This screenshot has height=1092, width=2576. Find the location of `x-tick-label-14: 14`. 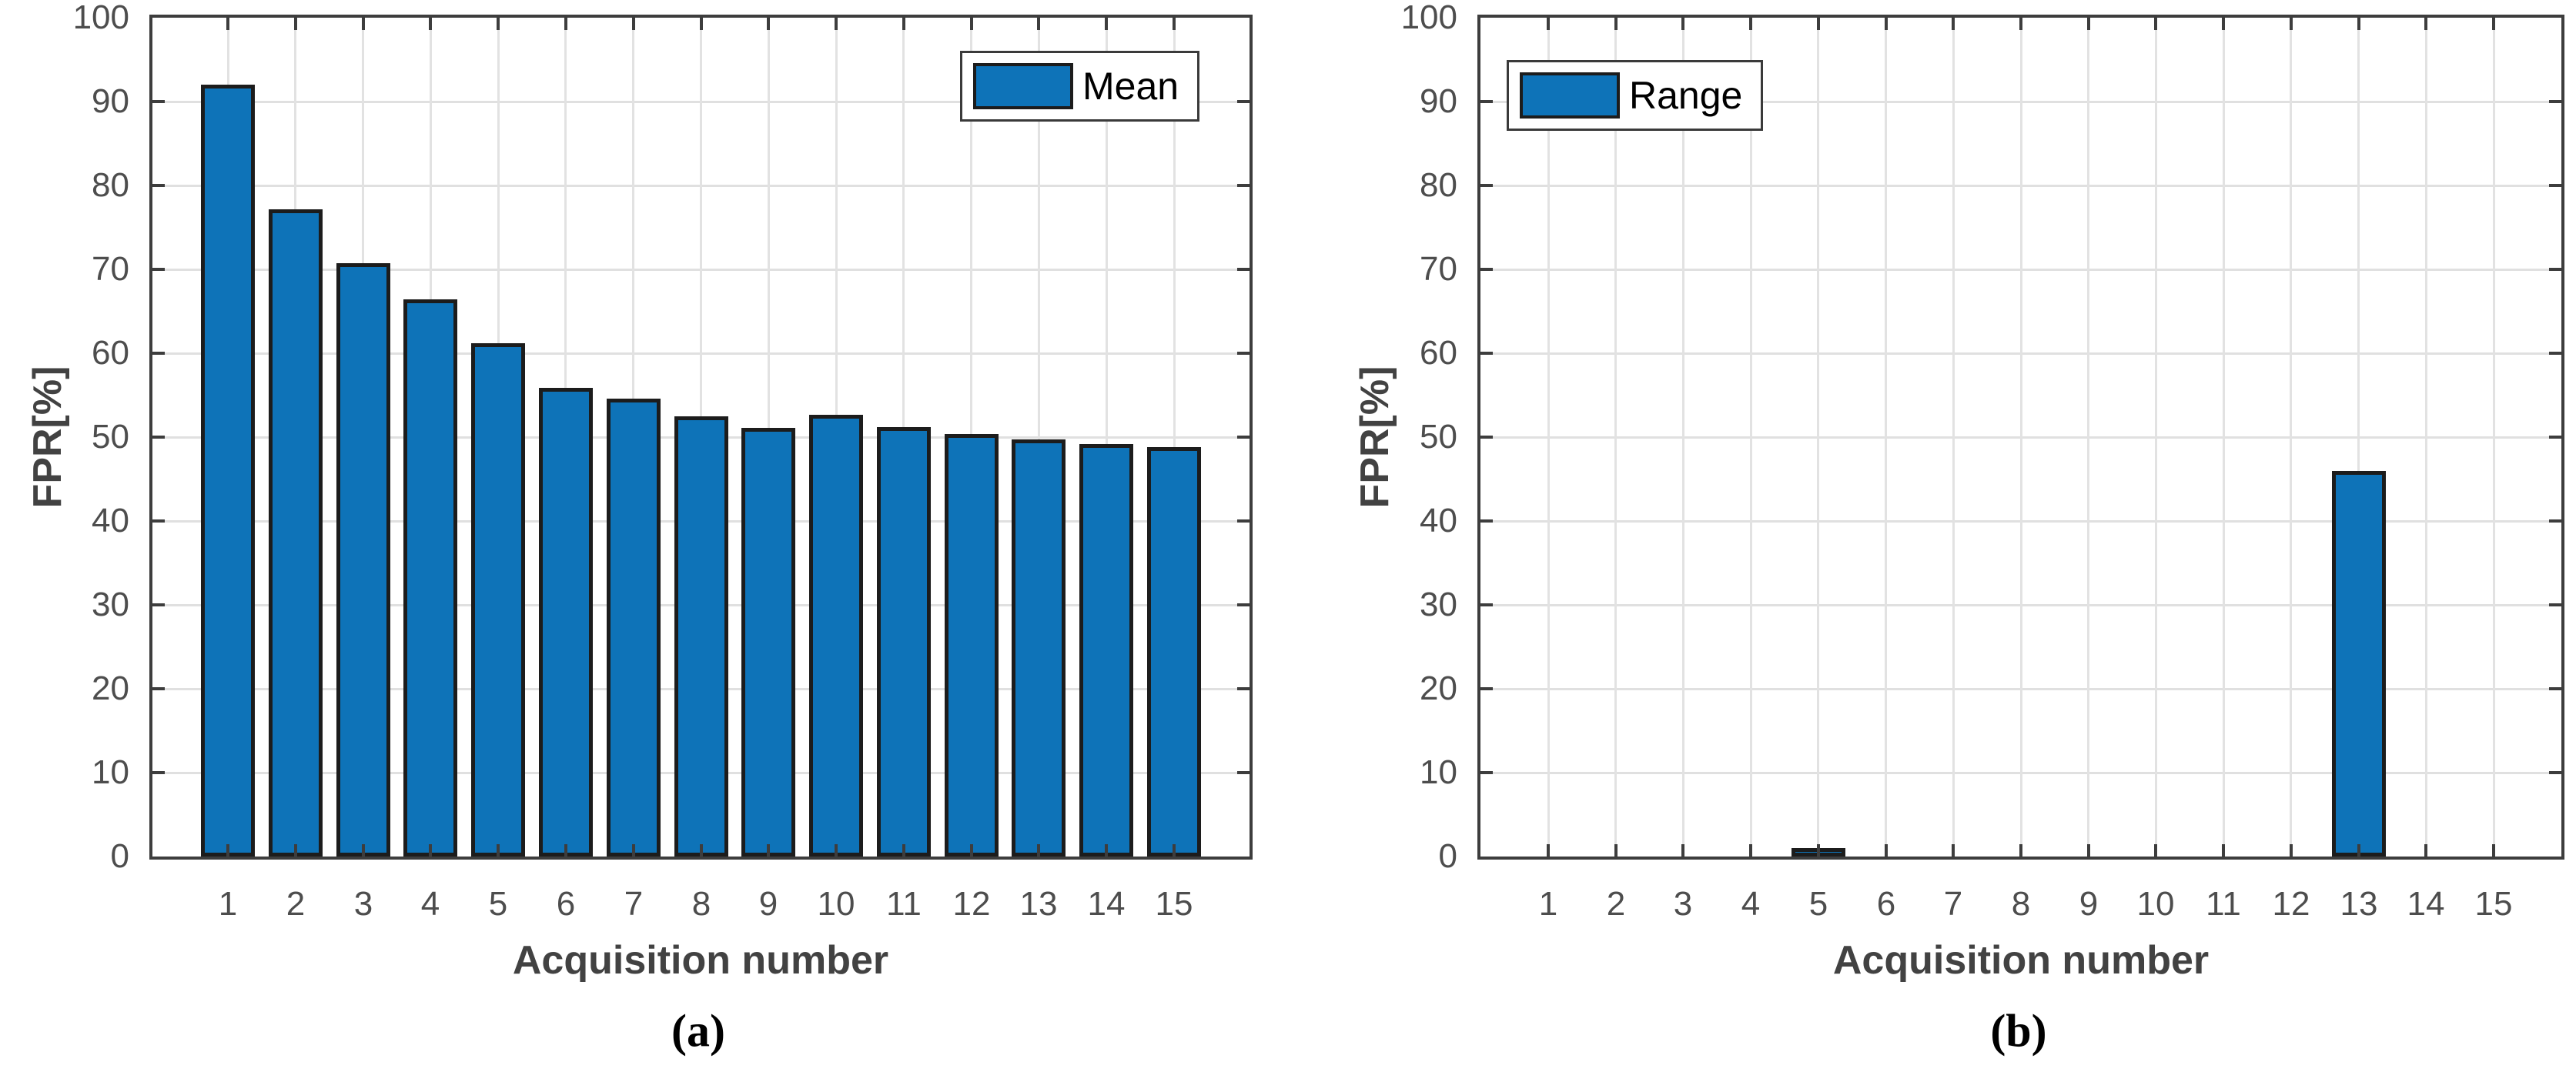

x-tick-label-14: 14 is located at coordinates (2426, 904).